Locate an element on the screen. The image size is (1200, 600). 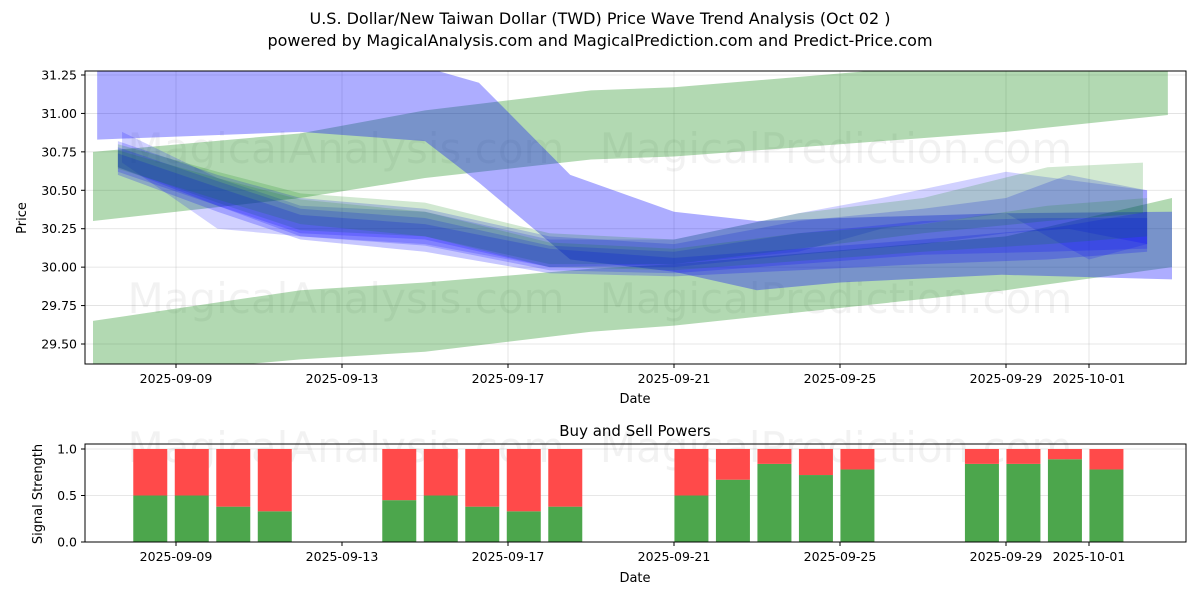
signal-bars is located at coordinates (628, 495).